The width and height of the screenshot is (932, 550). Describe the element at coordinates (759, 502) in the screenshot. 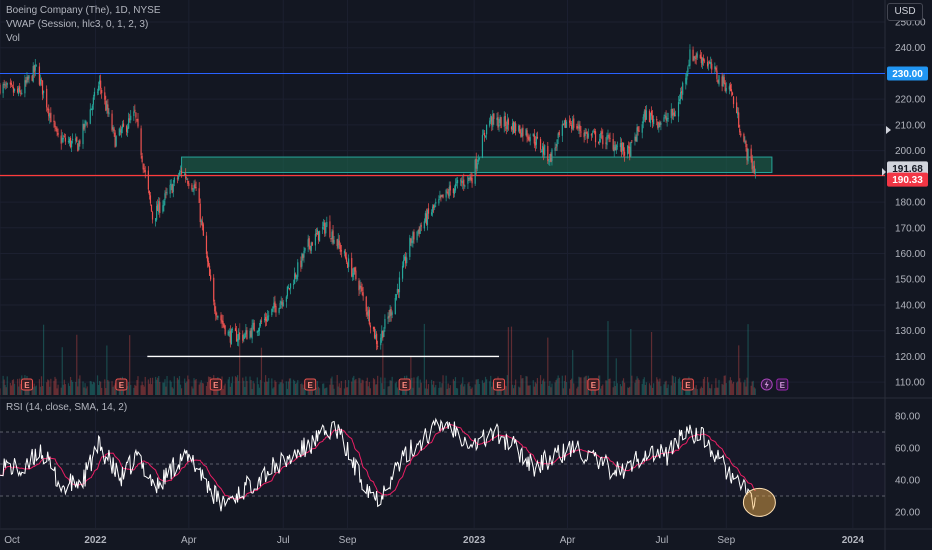

I see `rsi-highlight-circle` at that location.